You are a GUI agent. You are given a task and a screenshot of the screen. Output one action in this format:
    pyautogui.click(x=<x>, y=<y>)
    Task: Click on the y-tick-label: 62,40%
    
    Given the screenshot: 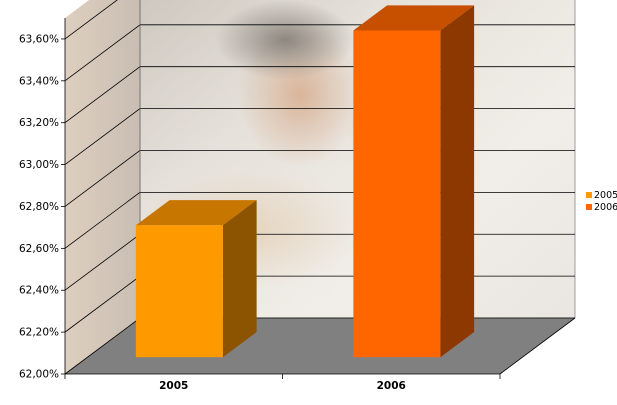 What is the action you would take?
    pyautogui.click(x=39, y=291)
    